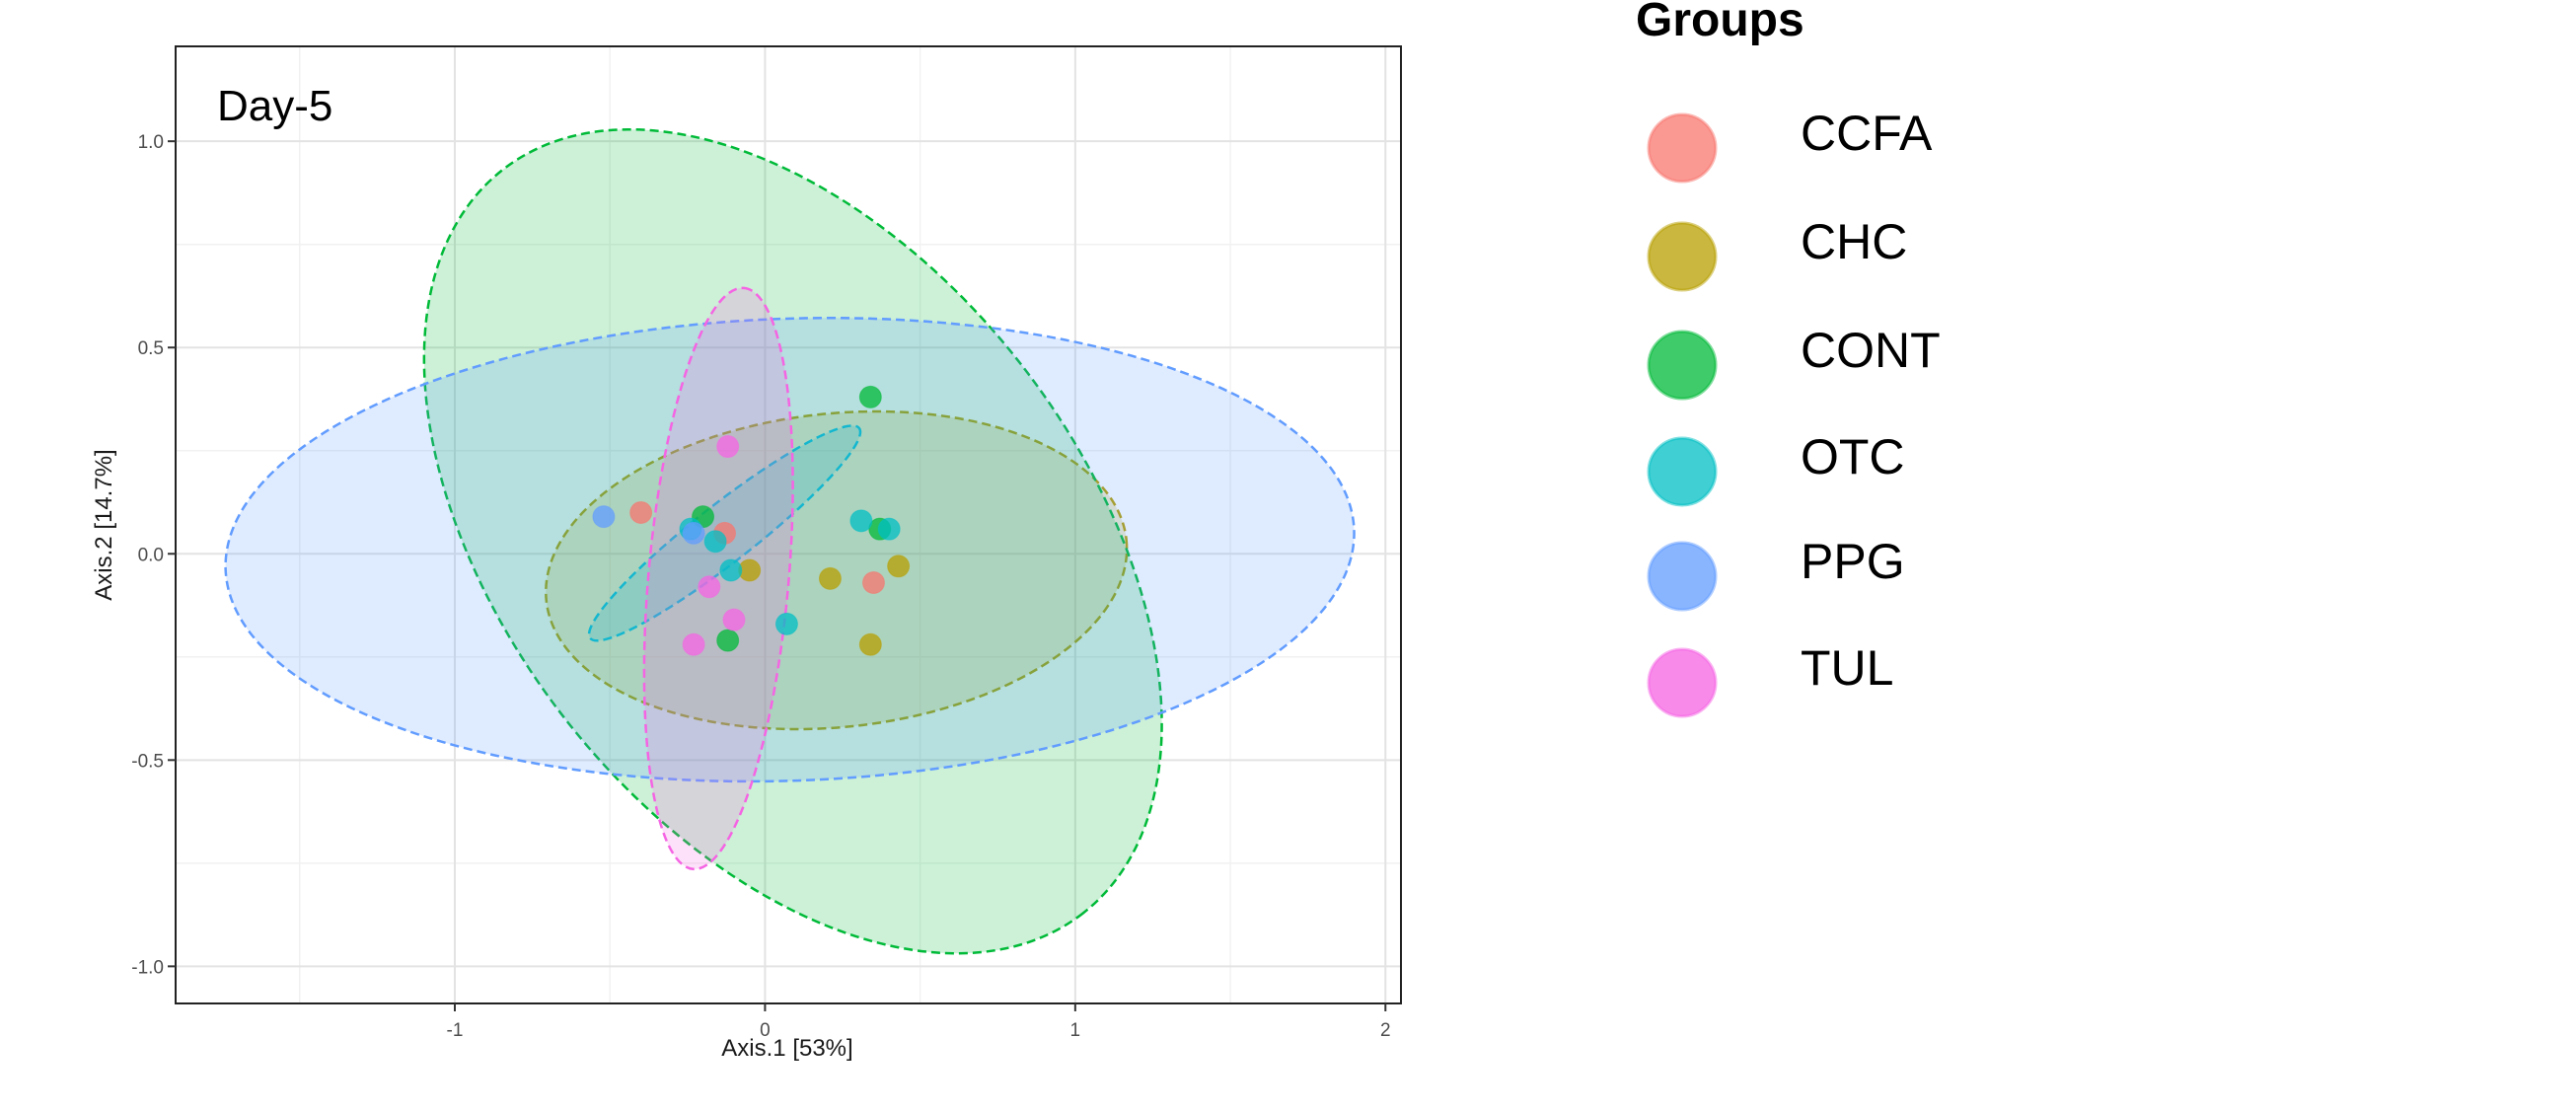  Describe the element at coordinates (1682, 577) in the screenshot. I see `legend-key-ppg` at that location.